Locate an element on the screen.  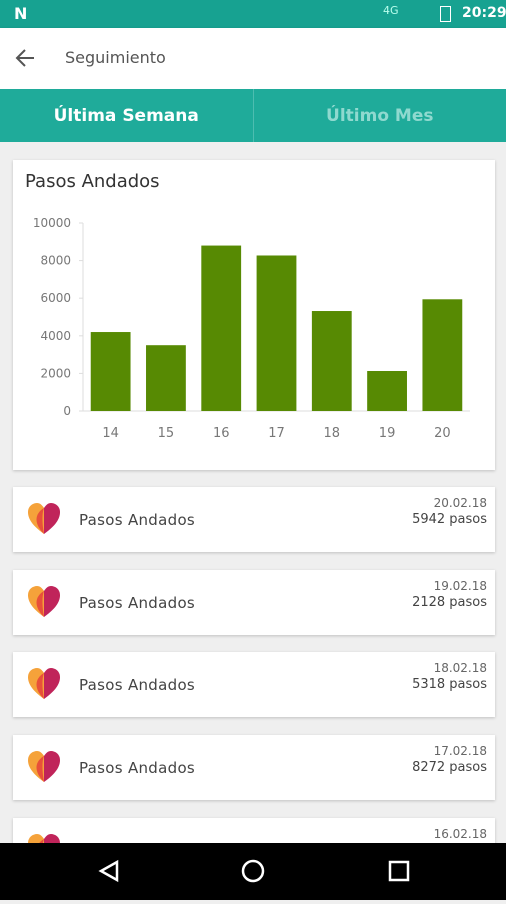
time: 20:29 is located at coordinates (484, 13).